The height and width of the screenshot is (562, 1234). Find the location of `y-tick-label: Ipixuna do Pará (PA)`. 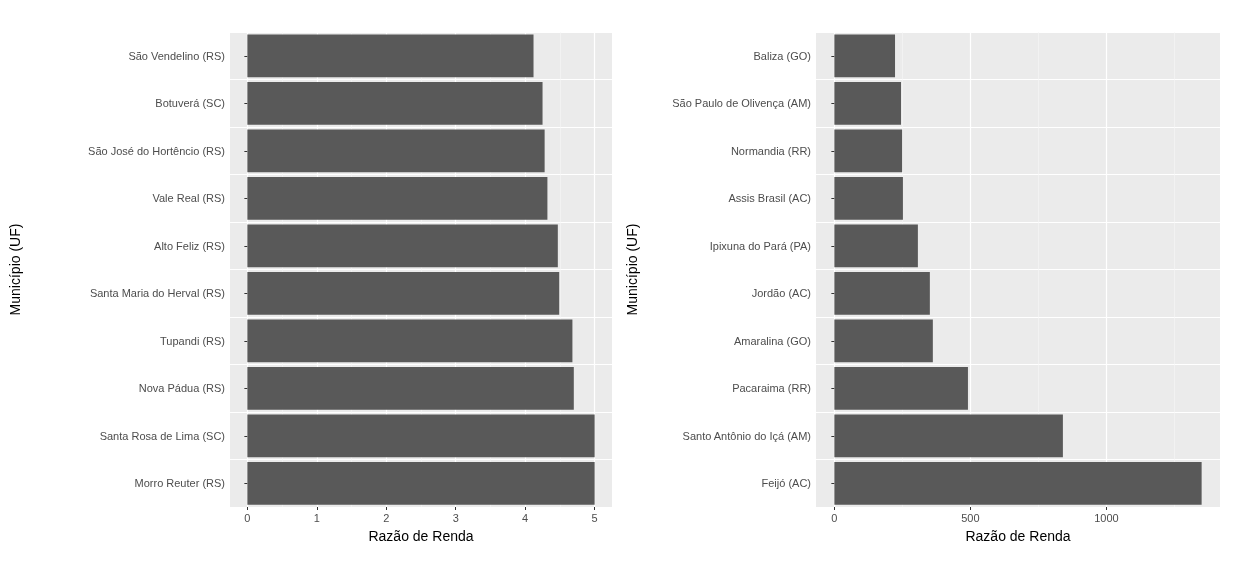

y-tick-label: Ipixuna do Pará (PA) is located at coordinates (760, 245).